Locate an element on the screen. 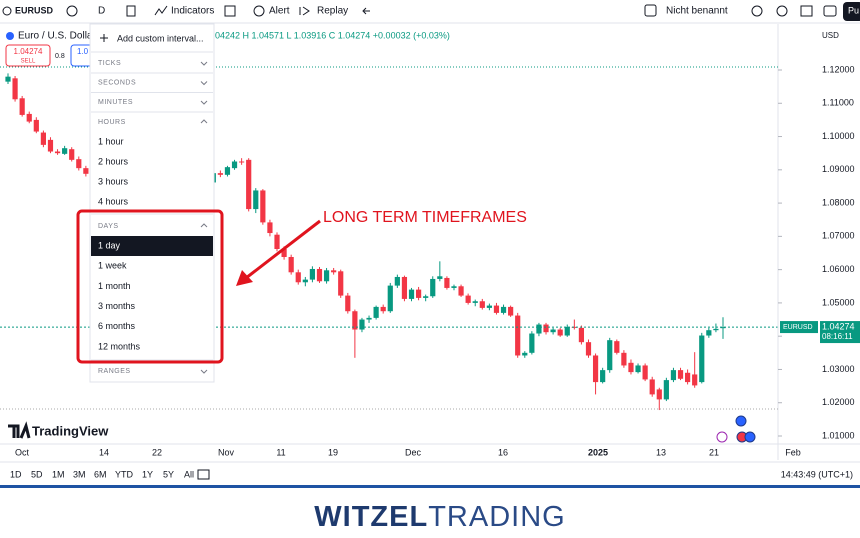 This screenshot has height=538, width=860. publish: Pu is located at coordinates (853, 10).